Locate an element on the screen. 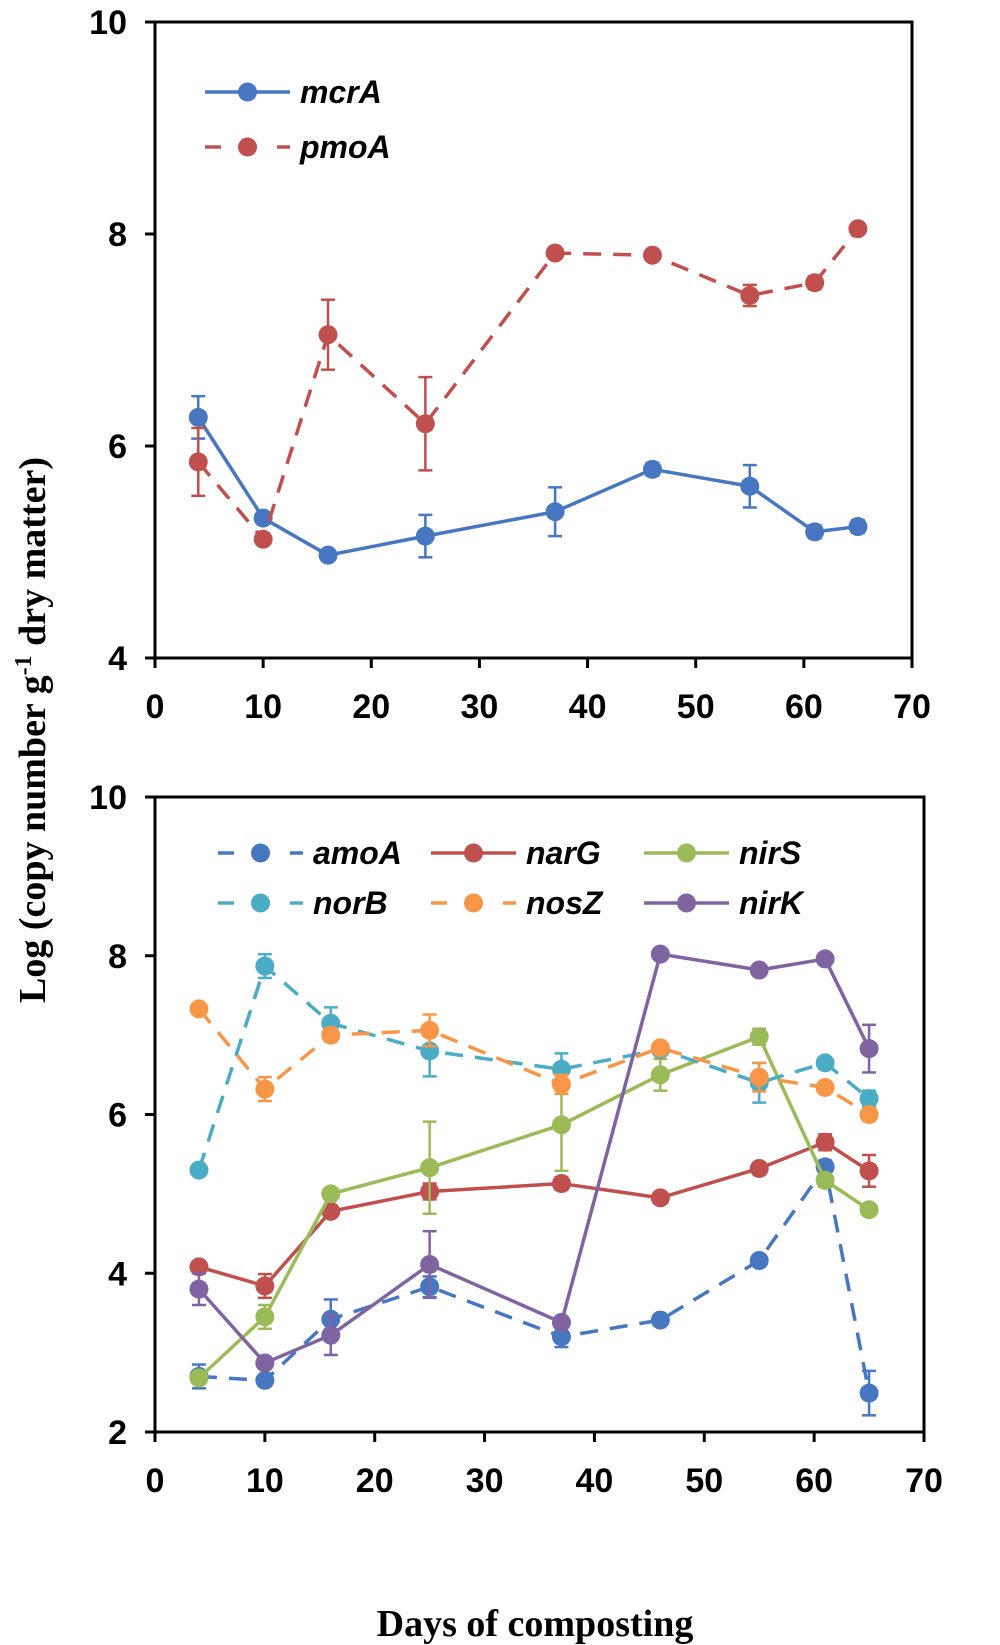 The image size is (1000, 1645). legend-item-norB: norB is located at coordinates (303, 903).